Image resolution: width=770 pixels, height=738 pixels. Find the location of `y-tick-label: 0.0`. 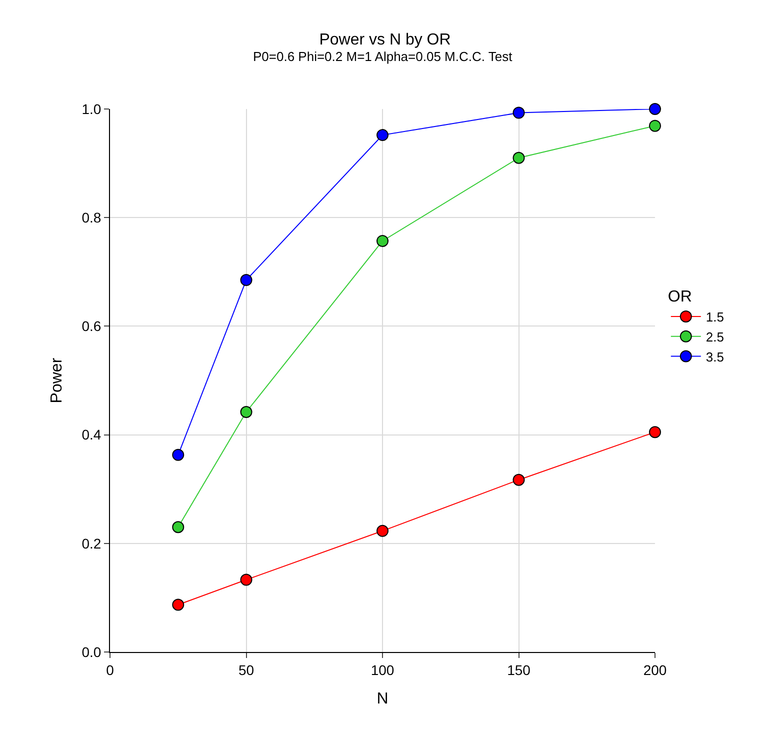

y-tick-label: 0.0 is located at coordinates (92, 652).